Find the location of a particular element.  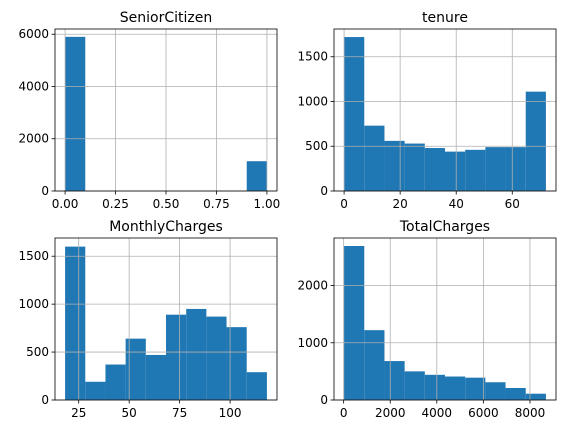

x-tick-label: 60 is located at coordinates (512, 204).